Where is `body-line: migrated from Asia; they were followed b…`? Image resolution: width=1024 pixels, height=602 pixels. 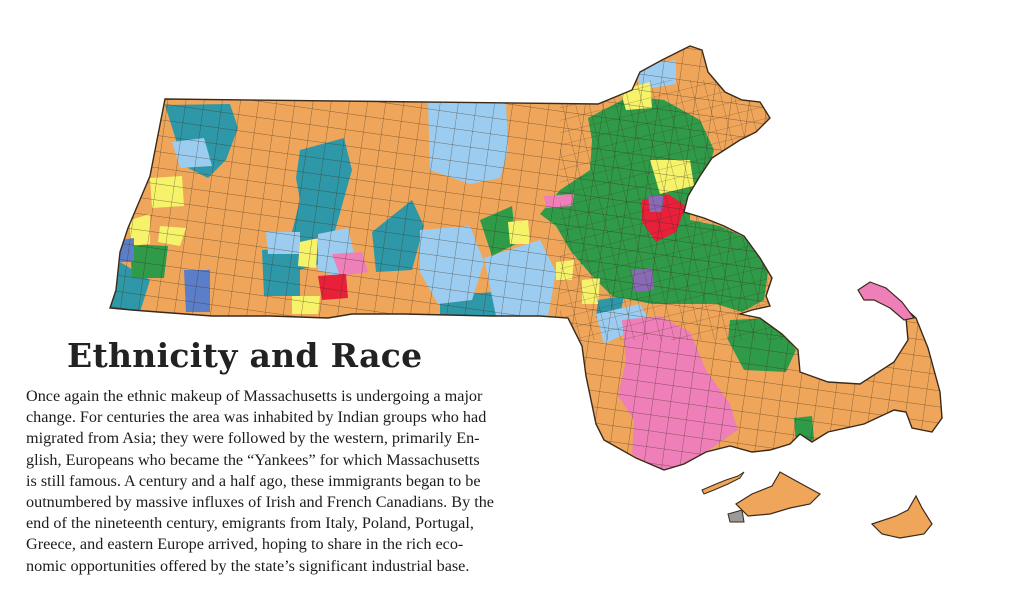
body-line: migrated from Asia; they were followed b… is located at coordinates (253, 438).